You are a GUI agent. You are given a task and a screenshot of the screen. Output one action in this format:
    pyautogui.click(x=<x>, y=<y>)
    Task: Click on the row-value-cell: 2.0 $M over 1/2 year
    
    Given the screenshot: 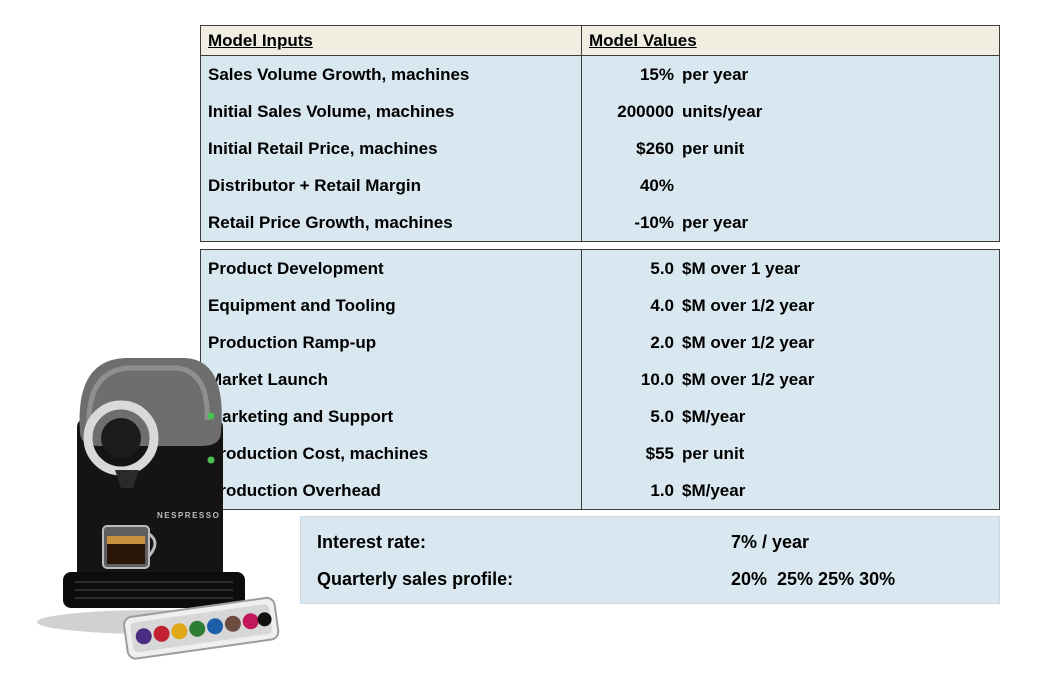 What is the action you would take?
    pyautogui.click(x=790, y=342)
    